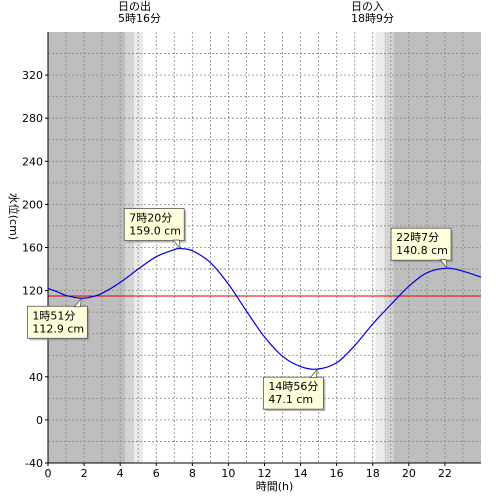 The height and width of the screenshot is (496, 496). I want to click on y-tick-label: 320, so click(32, 75).